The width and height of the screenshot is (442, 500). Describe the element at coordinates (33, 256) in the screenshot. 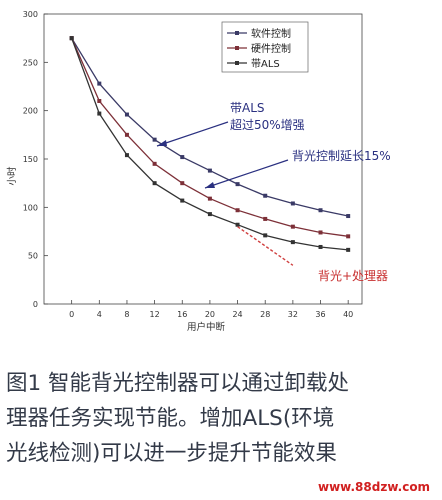

I see `y-tick-label: 50` at that location.